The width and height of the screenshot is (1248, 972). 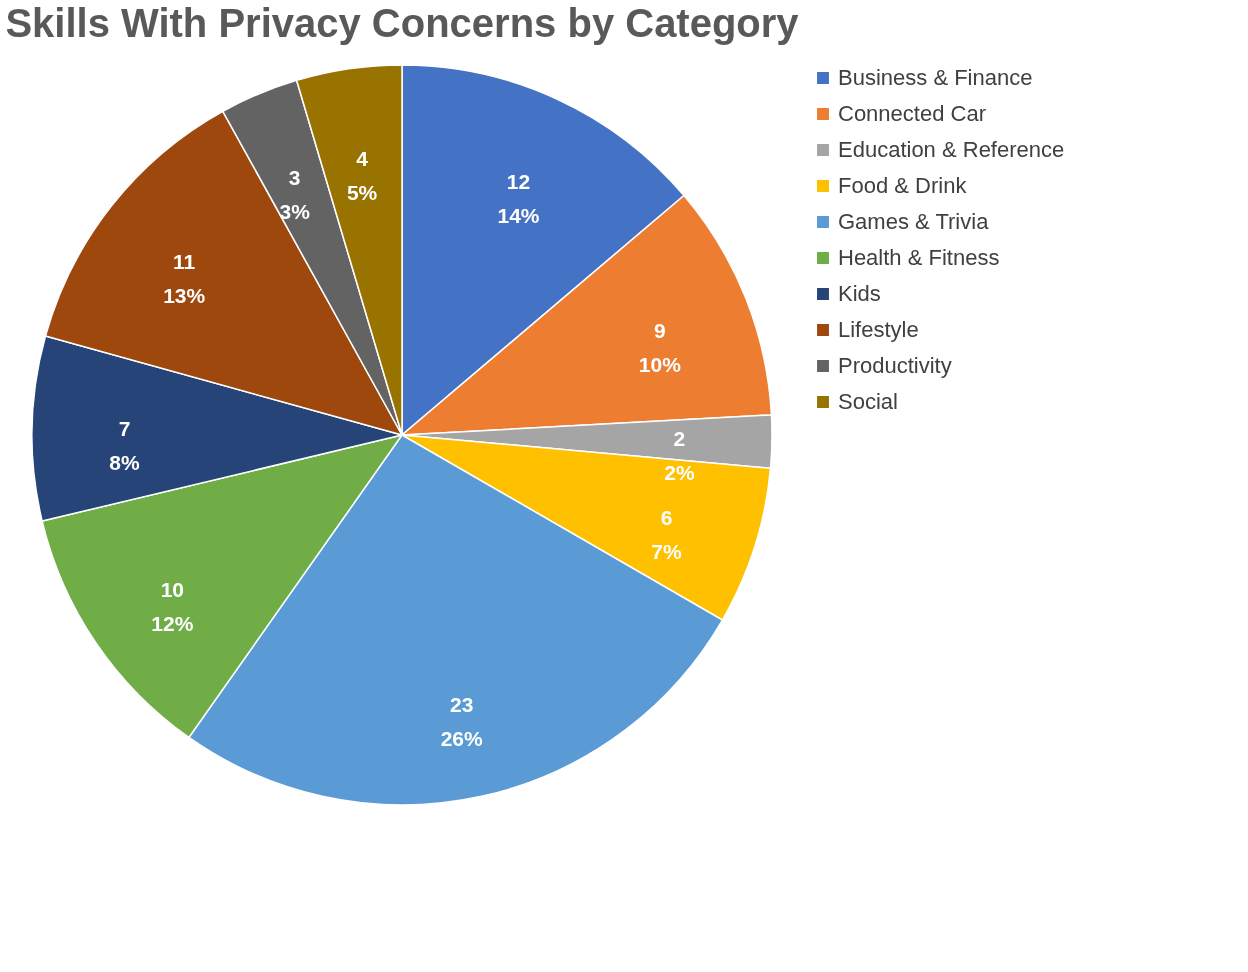 What do you see at coordinates (667, 534) in the screenshot?
I see `data-label: 6 7%` at bounding box center [667, 534].